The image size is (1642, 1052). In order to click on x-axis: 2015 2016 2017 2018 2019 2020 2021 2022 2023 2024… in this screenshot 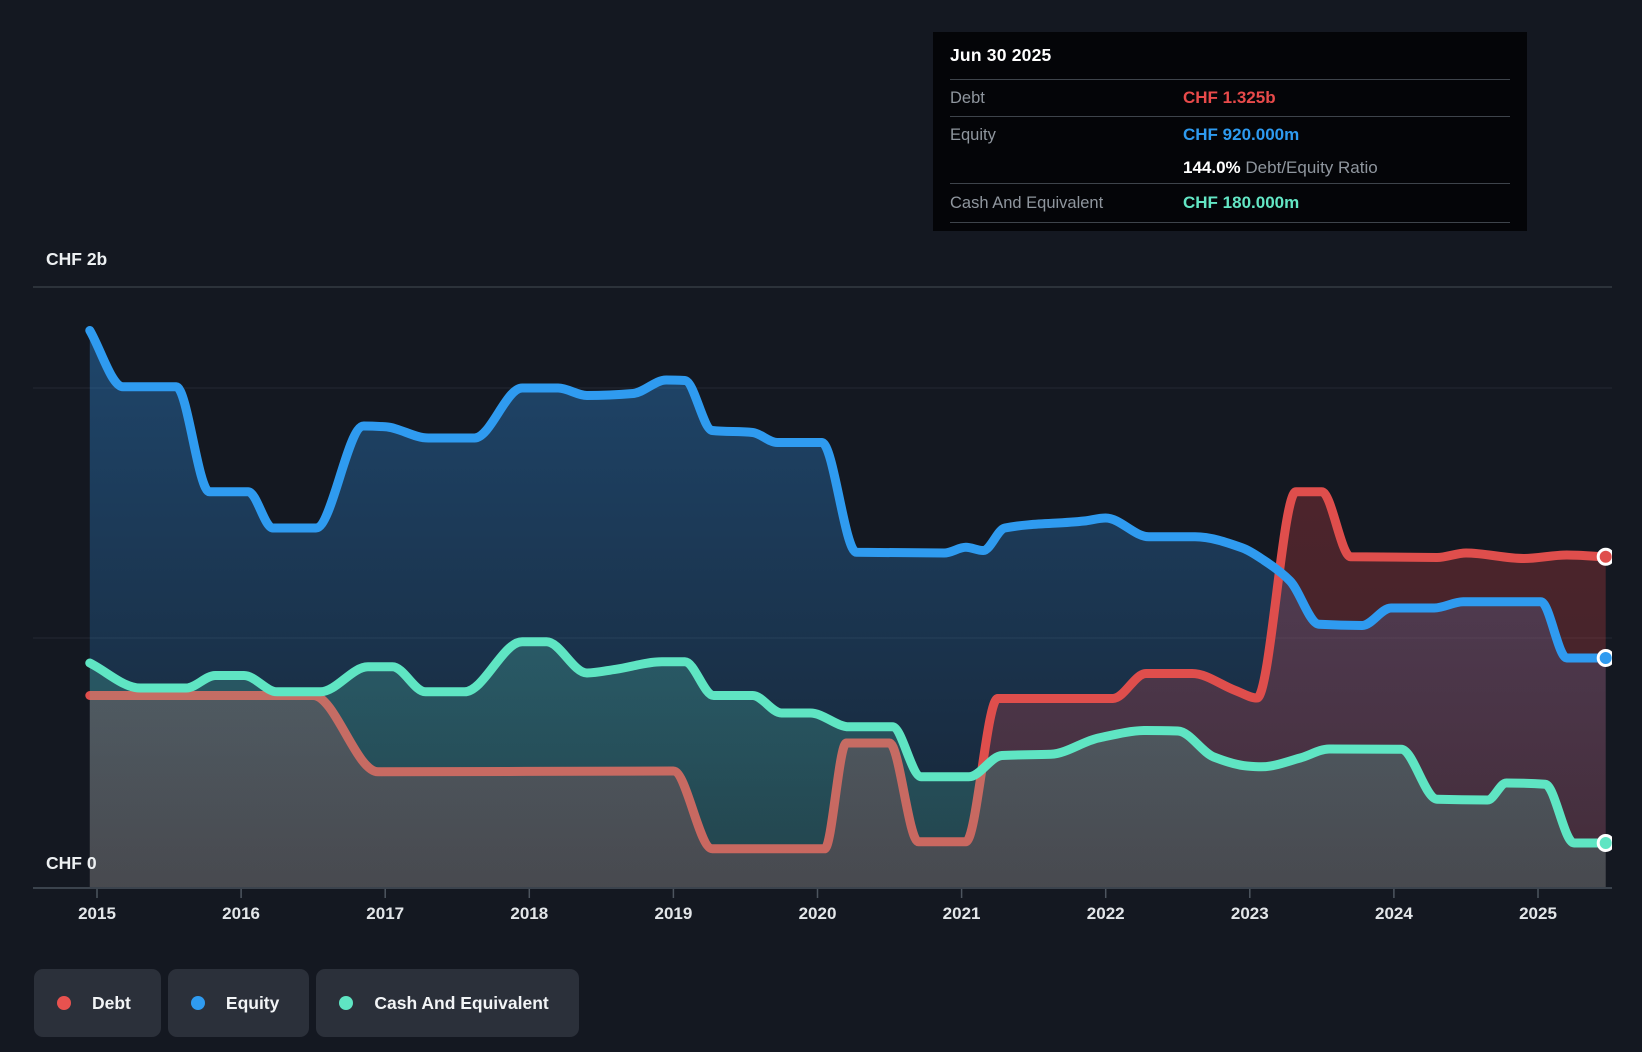, I will do `click(822, 905)`.